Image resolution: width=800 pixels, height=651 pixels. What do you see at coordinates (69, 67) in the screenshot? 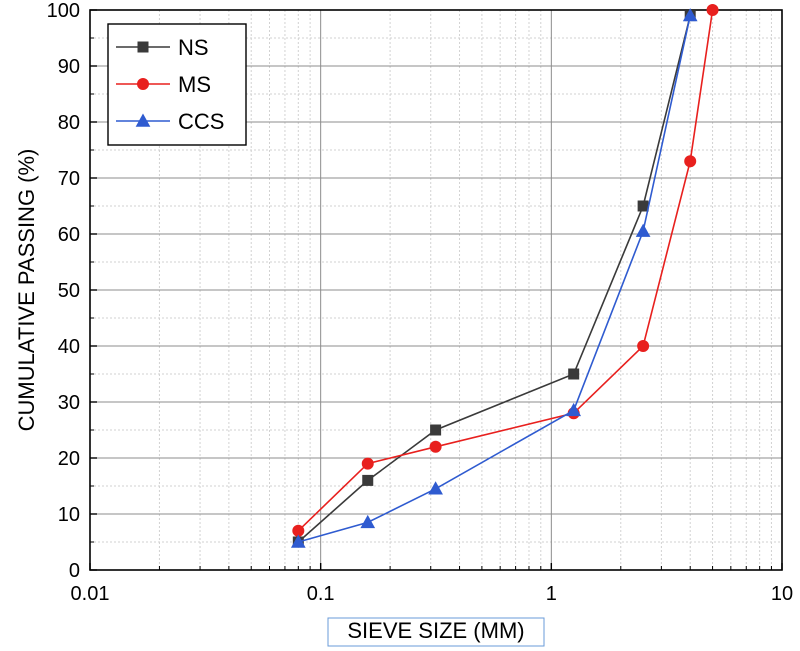
I see `y-tick-label: 90` at bounding box center [69, 67].